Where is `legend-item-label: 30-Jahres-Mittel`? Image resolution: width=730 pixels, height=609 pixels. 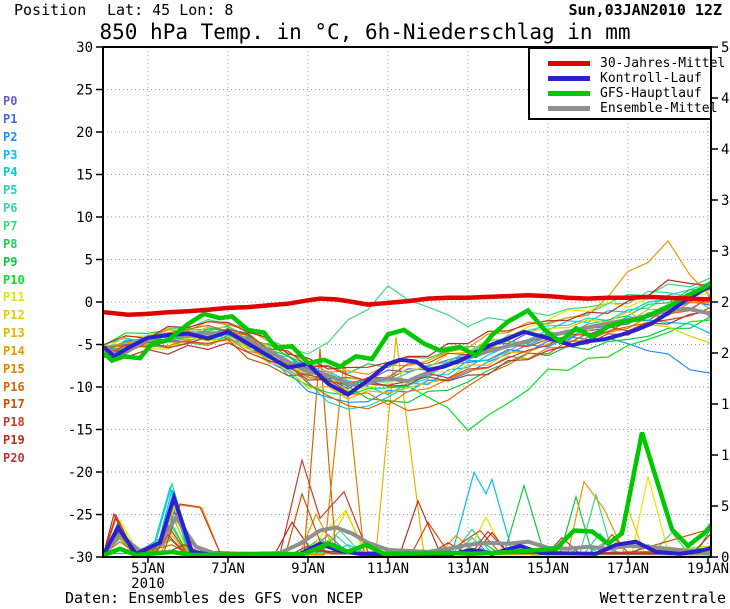 legend-item-label: 30-Jahres-Mittel is located at coordinates (663, 63).